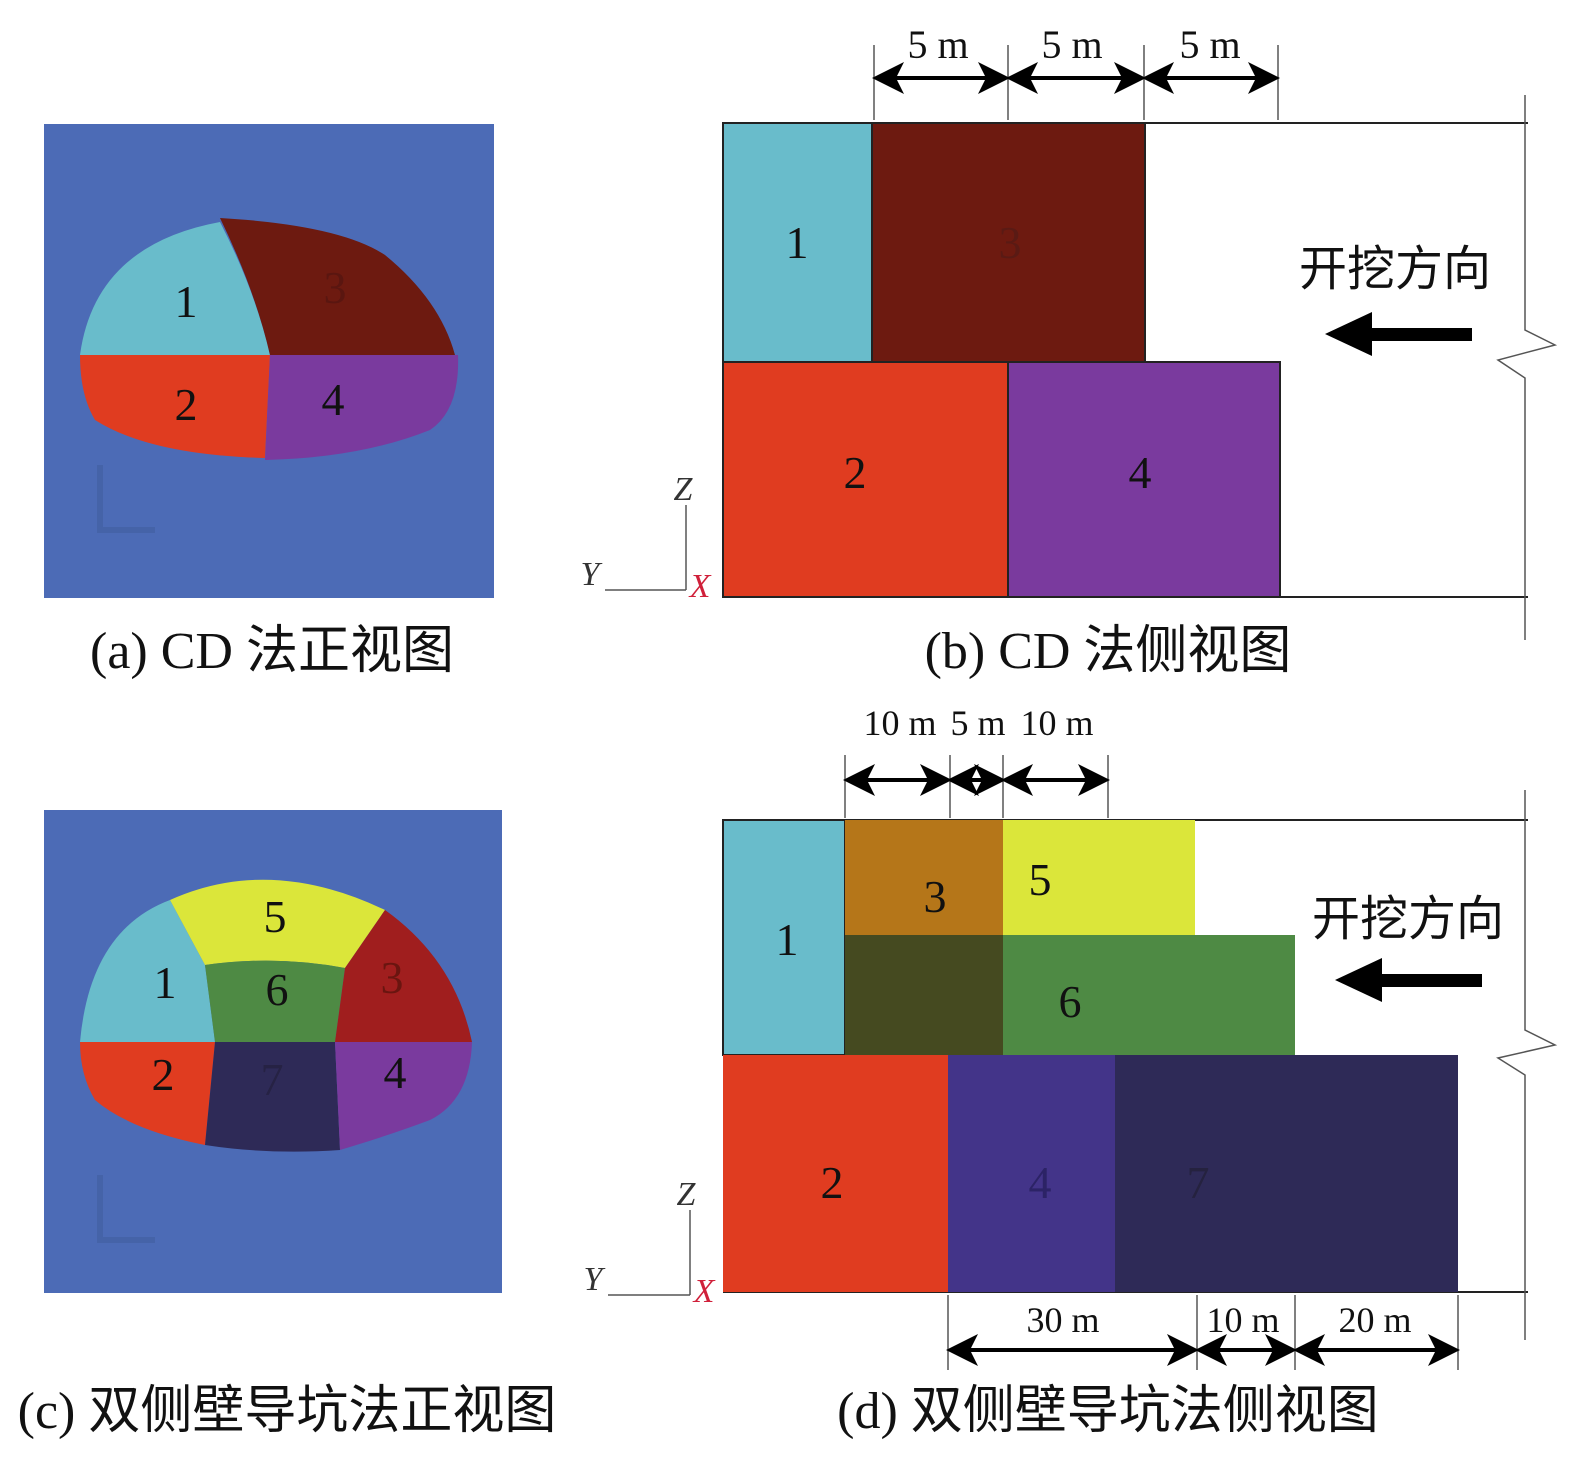  What do you see at coordinates (1062, 1320) in the screenshot?
I see `dimension-label: 30 m` at bounding box center [1062, 1320].